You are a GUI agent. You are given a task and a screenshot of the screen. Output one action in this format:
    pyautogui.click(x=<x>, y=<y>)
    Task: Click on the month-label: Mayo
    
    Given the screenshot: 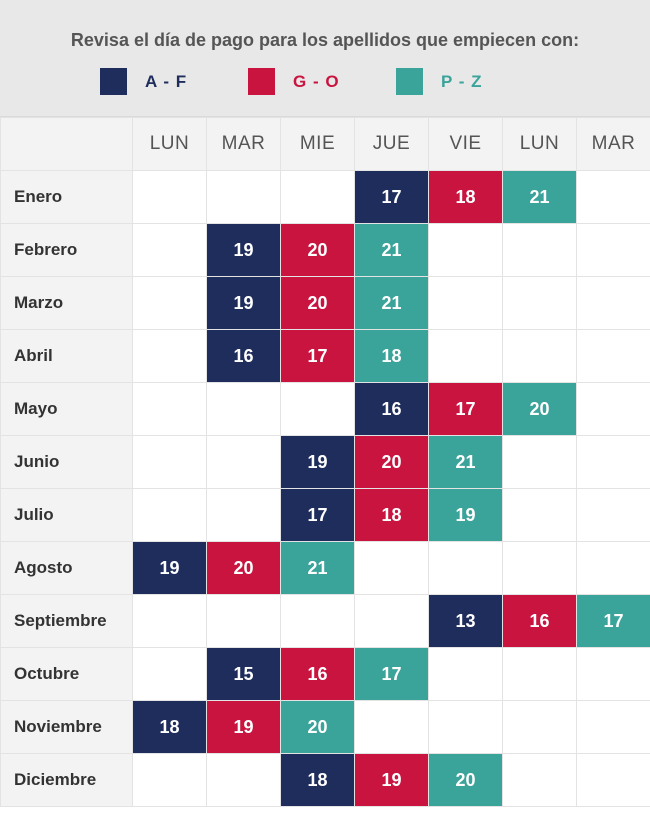 What is the action you would take?
    pyautogui.click(x=66, y=409)
    